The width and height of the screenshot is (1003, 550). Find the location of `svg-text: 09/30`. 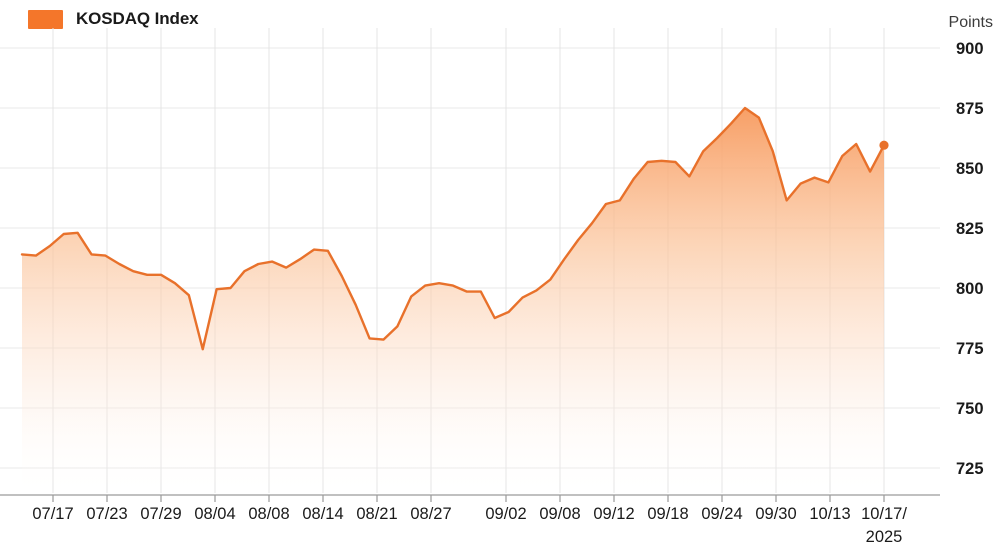

svg-text: 09/30 is located at coordinates (775, 514).